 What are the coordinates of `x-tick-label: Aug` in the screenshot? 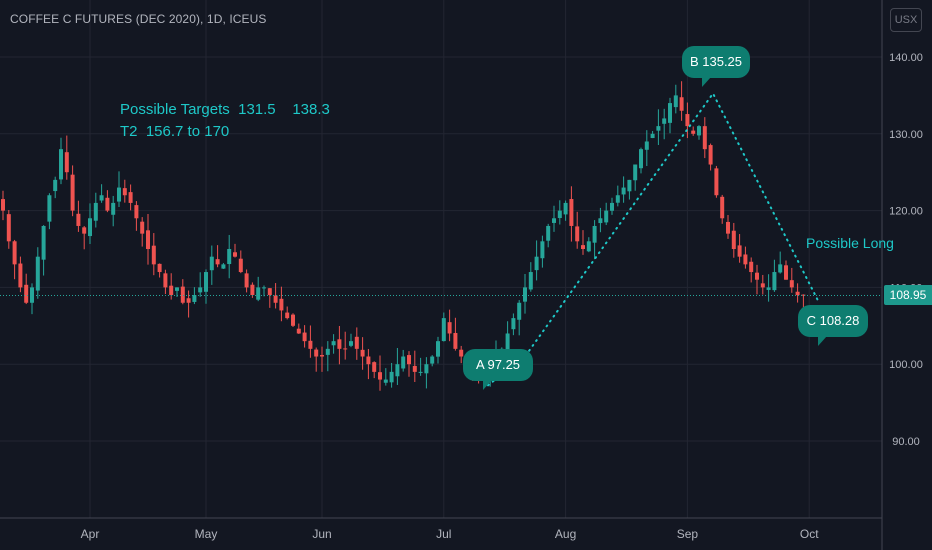 It's located at (565, 534).